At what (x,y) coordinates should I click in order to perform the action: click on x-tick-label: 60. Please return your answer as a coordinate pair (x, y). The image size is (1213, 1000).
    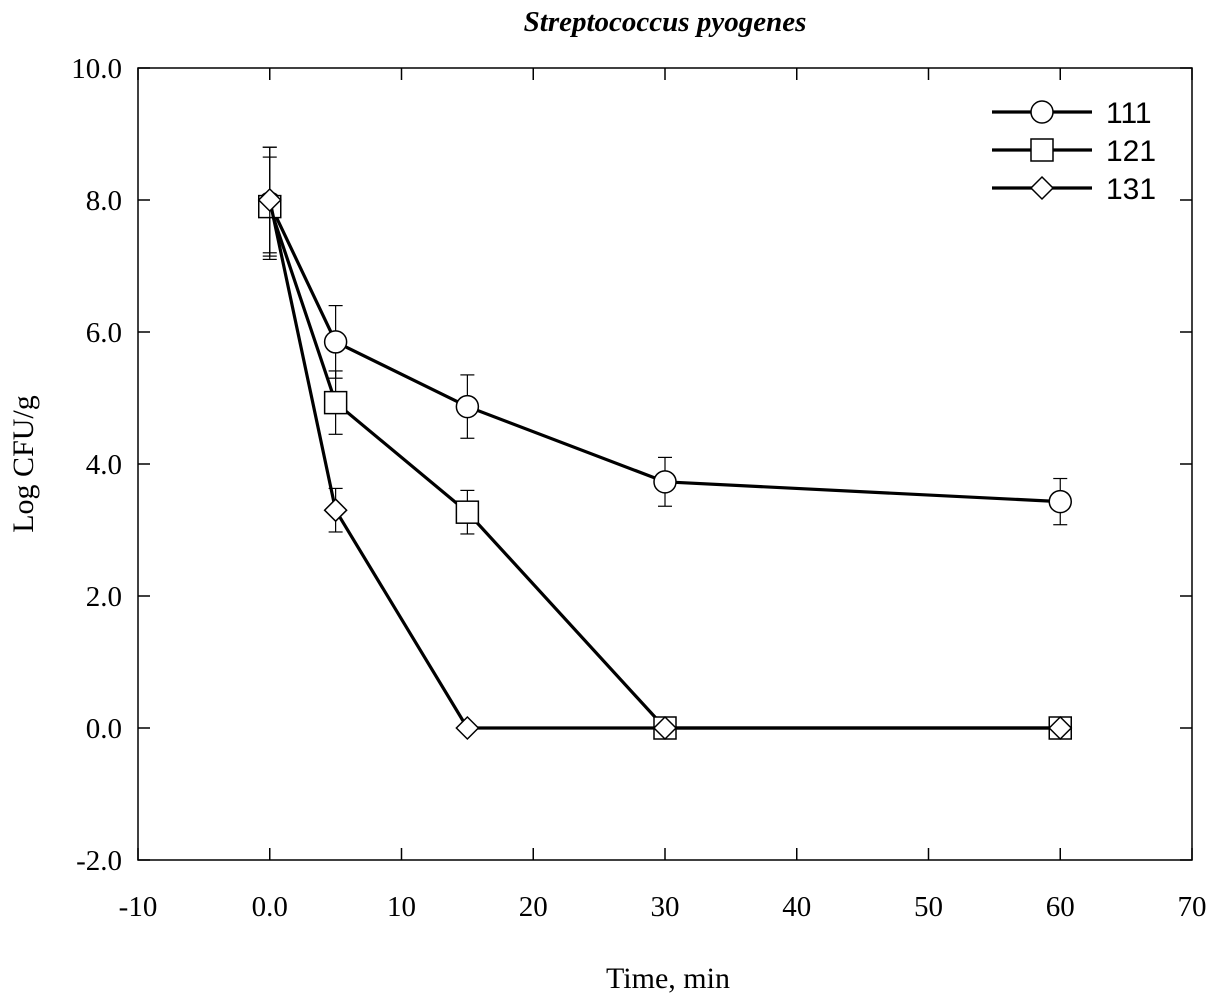
    Looking at the image, I should click on (1060, 907).